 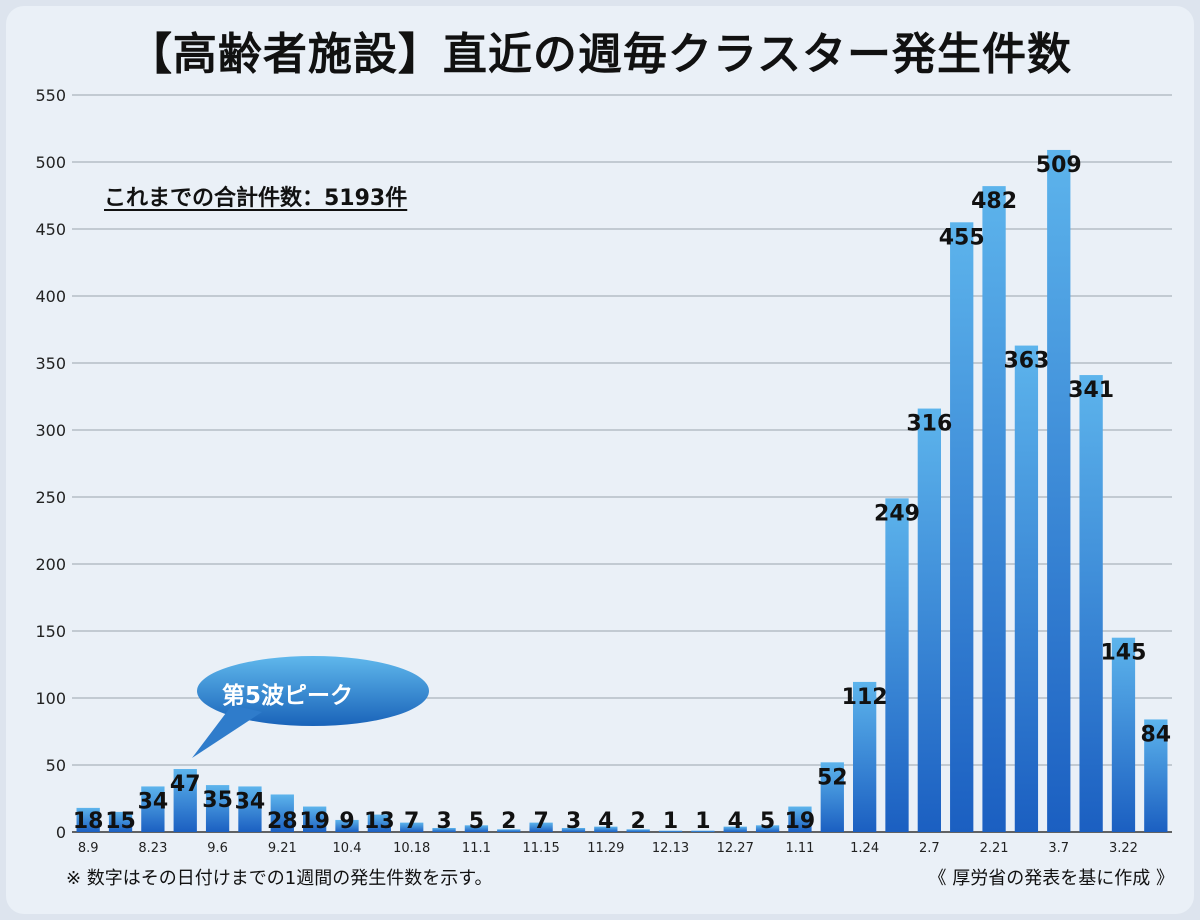 I want to click on x-tick-label: 8.9, so click(x=88, y=848).